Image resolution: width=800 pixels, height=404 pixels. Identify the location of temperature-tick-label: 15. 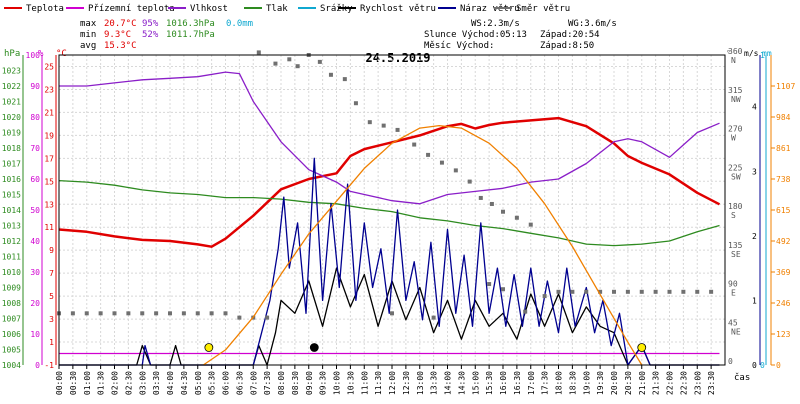
(49, 181).